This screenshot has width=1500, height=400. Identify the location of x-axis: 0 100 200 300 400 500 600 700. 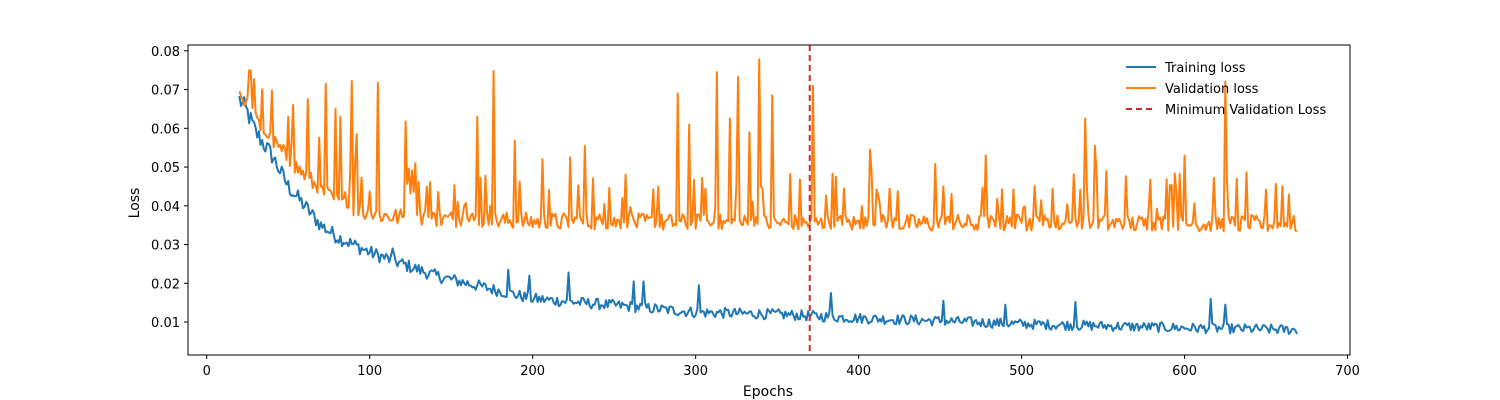
(781, 367).